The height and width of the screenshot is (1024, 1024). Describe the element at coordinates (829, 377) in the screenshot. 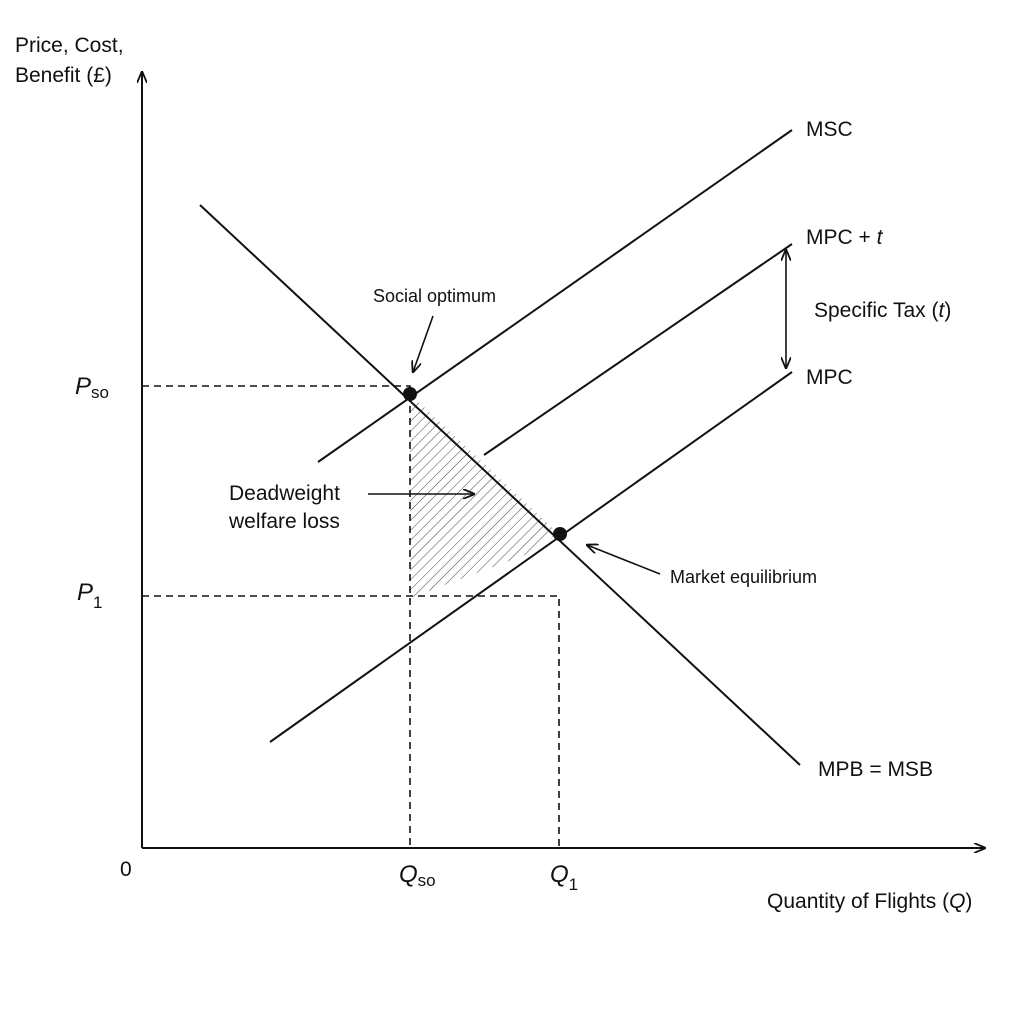

I see `curve-label: MPC` at that location.